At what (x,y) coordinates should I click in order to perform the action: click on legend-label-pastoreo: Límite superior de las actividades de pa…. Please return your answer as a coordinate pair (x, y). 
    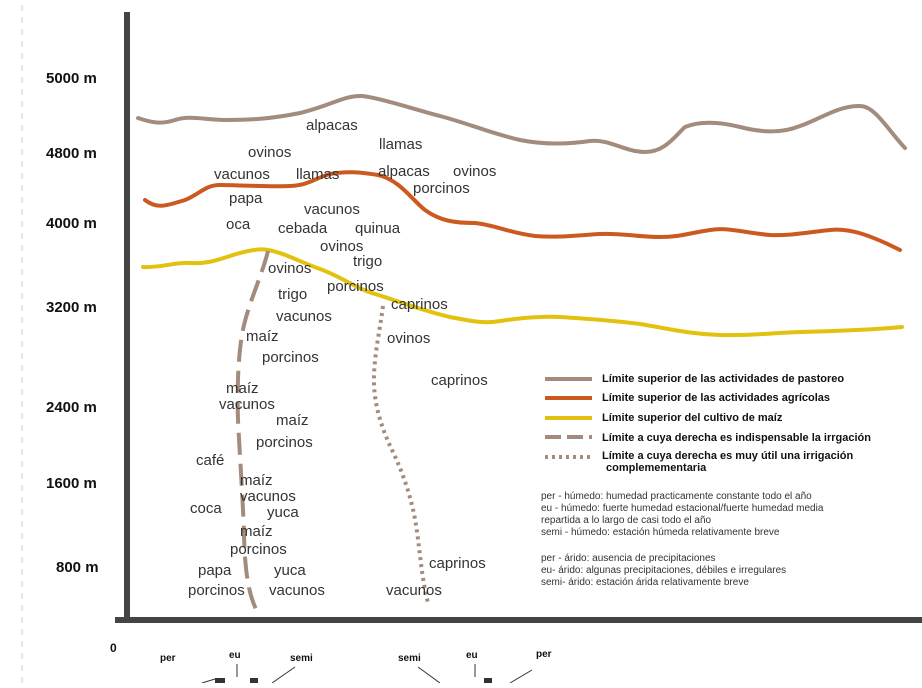
    Looking at the image, I should click on (723, 379).